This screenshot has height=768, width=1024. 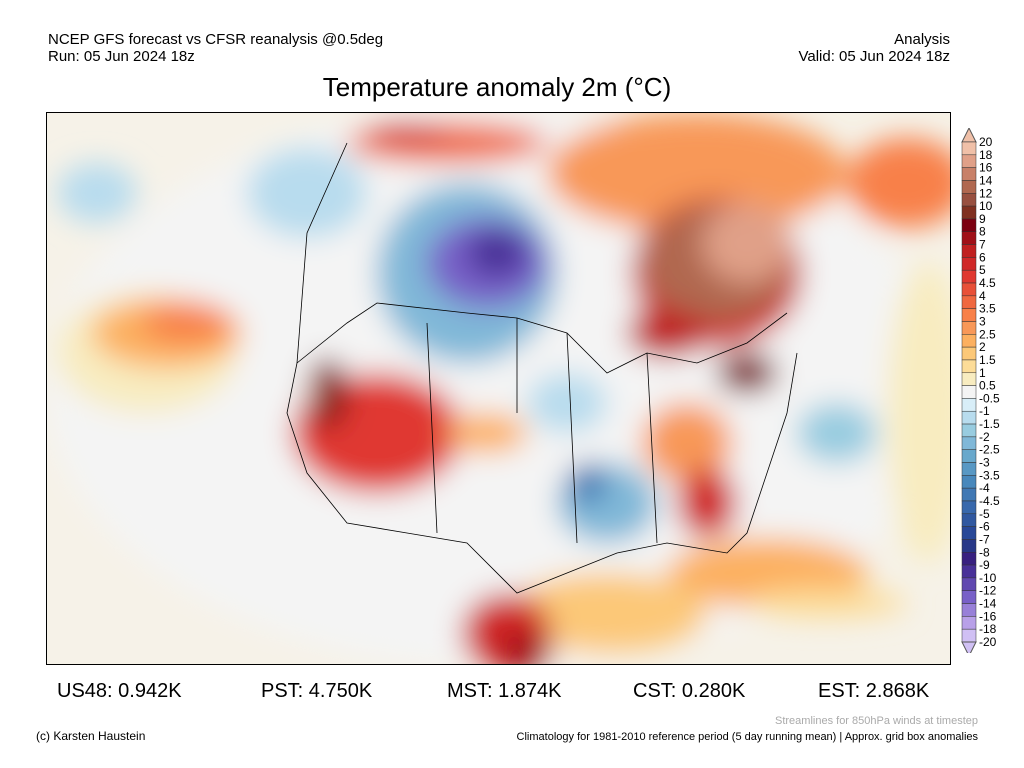 I want to click on chart-title: Temperature anomaly 2m (°C), so click(x=497, y=87).